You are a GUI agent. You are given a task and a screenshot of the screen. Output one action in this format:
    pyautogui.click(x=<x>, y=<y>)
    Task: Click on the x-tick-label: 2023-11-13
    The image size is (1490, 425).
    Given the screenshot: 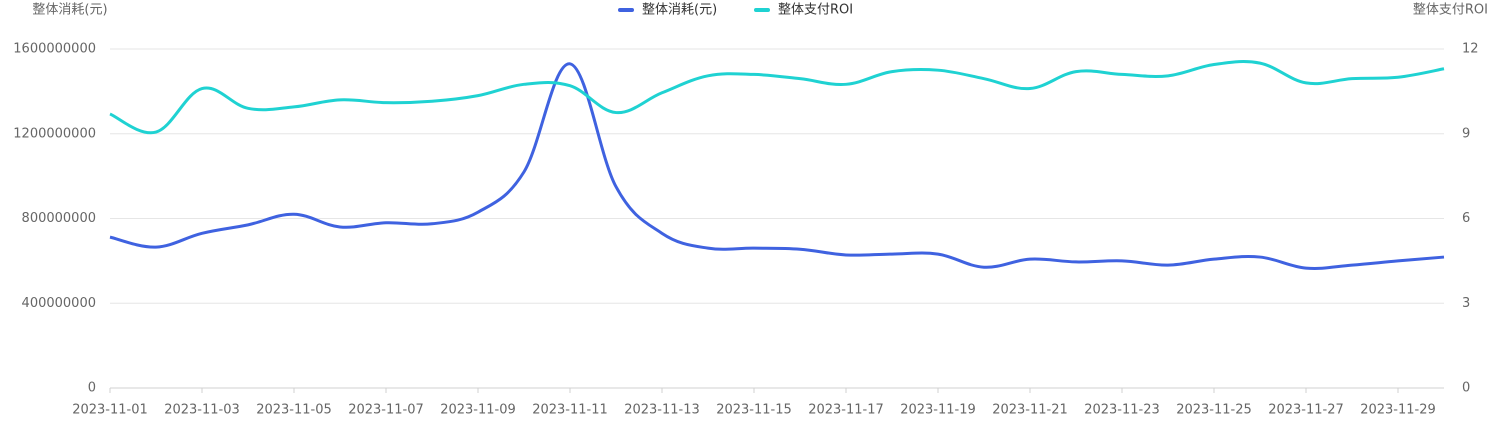 What is the action you would take?
    pyautogui.click(x=662, y=410)
    